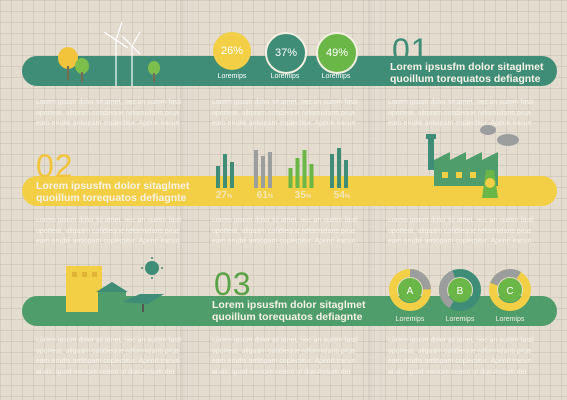 The height and width of the screenshot is (400, 567). What do you see at coordinates (55, 166) in the screenshot?
I see `section2-number: 02` at bounding box center [55, 166].